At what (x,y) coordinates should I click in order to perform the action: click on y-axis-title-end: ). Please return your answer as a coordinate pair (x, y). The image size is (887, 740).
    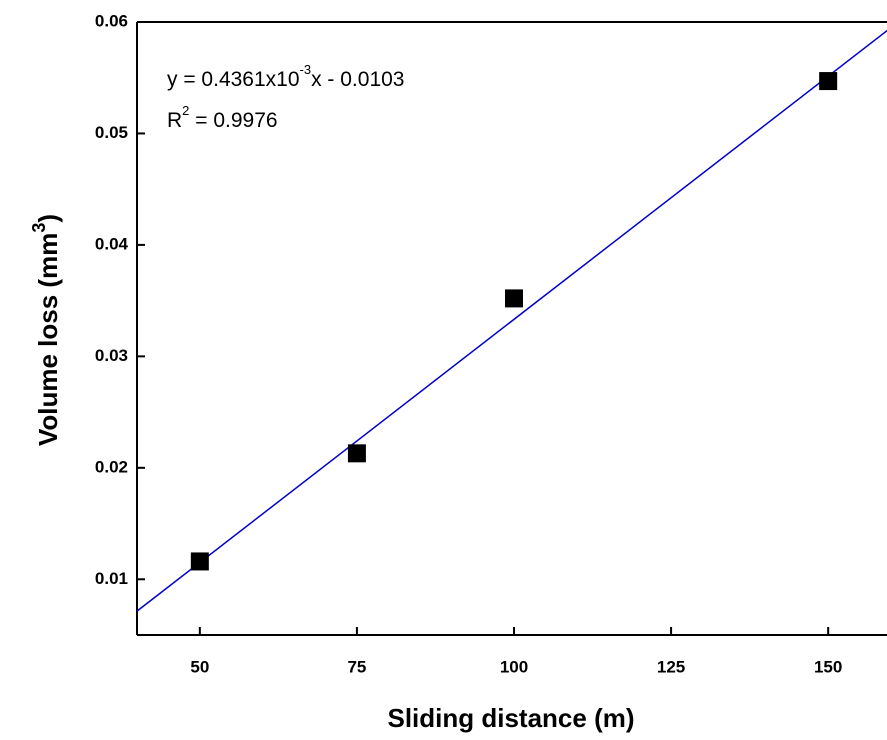
    Looking at the image, I should click on (48, 218).